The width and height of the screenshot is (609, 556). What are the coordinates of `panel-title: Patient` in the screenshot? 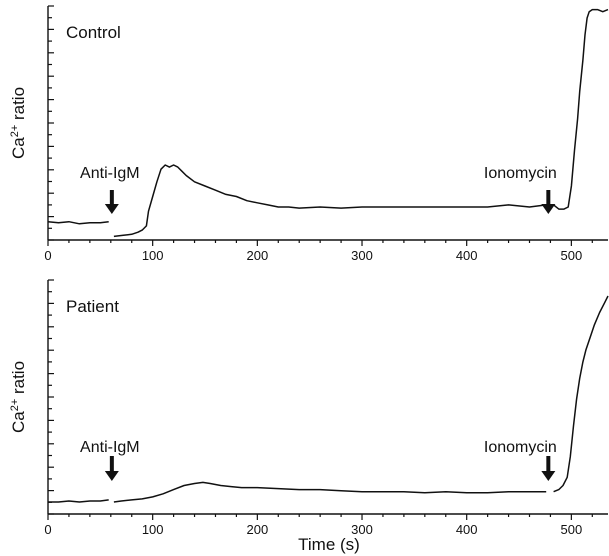 It's located at (92, 306).